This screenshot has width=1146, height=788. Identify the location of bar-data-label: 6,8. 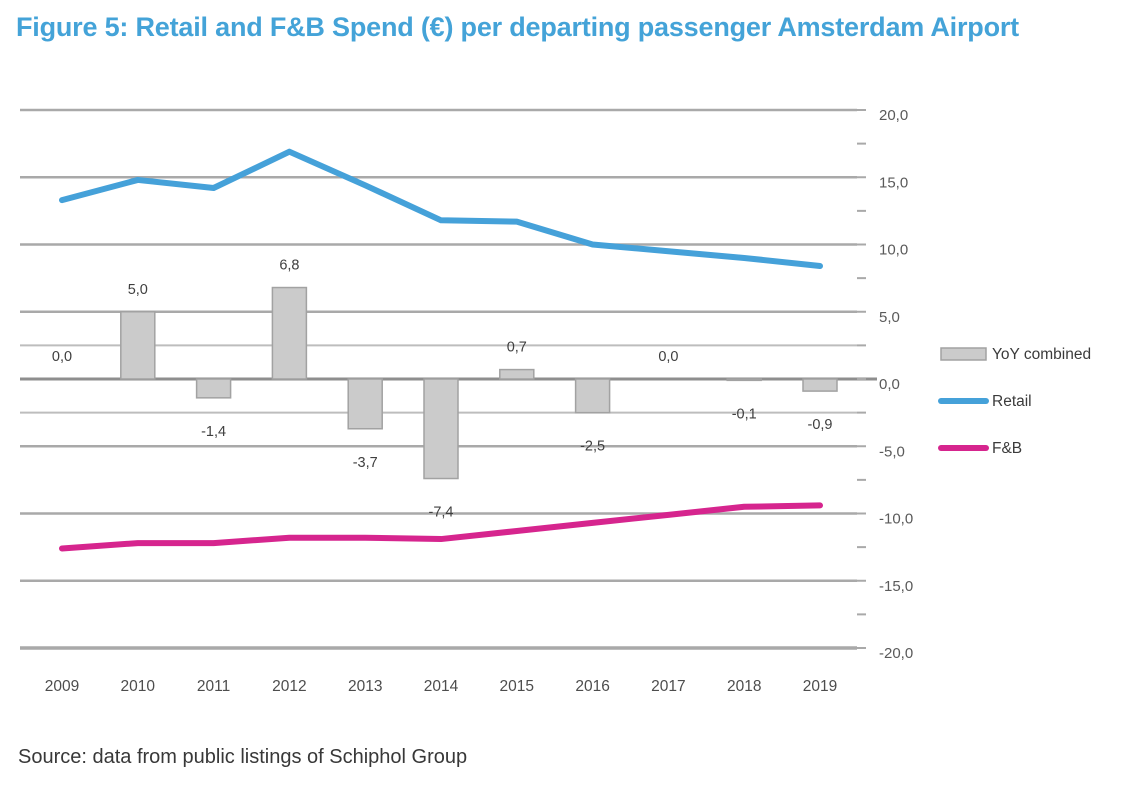
(289, 266).